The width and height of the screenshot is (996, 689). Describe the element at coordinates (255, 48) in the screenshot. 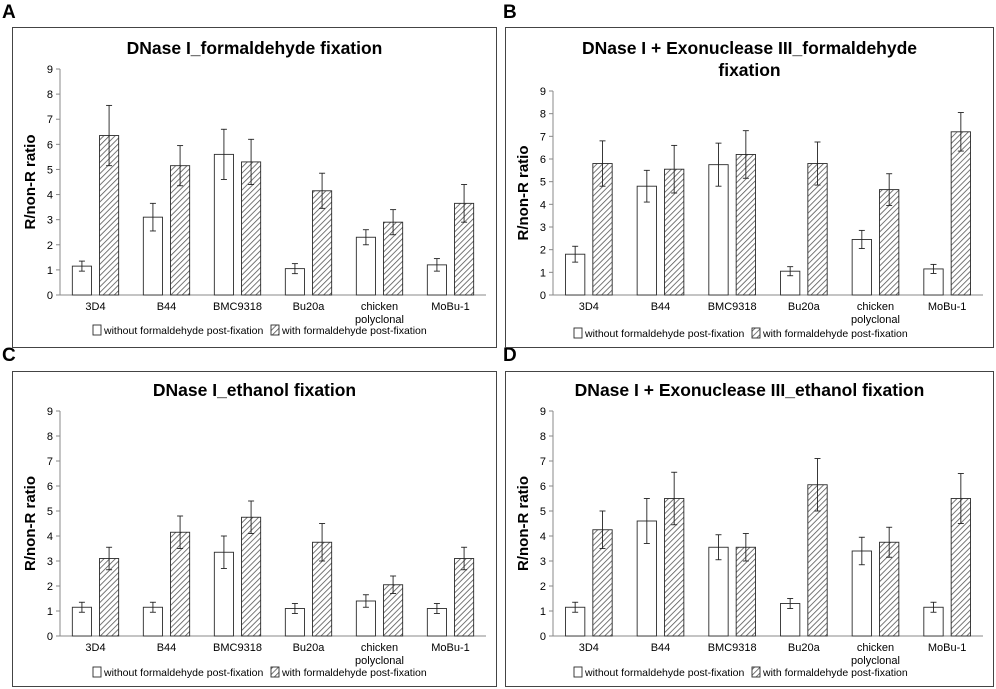

I see `chart-title: DNase I_formaldehyde fixation` at that location.